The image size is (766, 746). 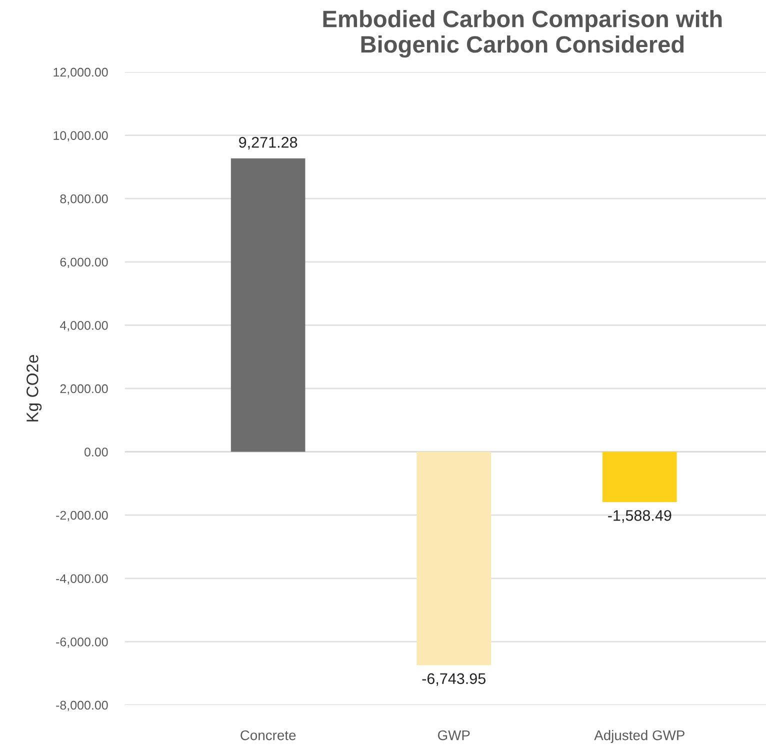 What do you see at coordinates (84, 199) in the screenshot?
I see `y-tick-label: 8,000.00` at bounding box center [84, 199].